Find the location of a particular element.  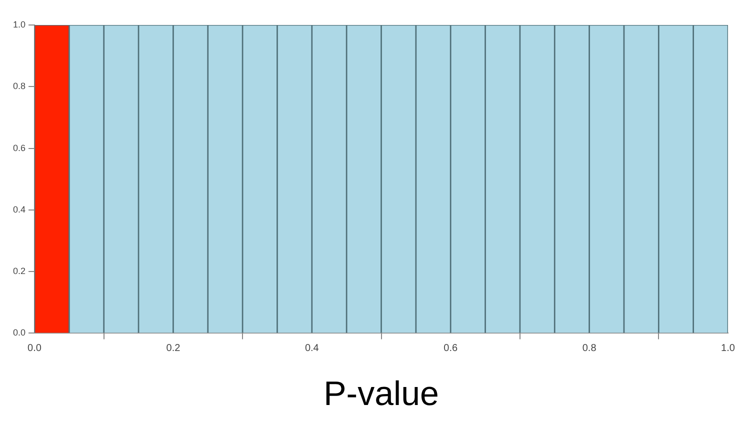

x-tick-label: 0.0 is located at coordinates (35, 348).